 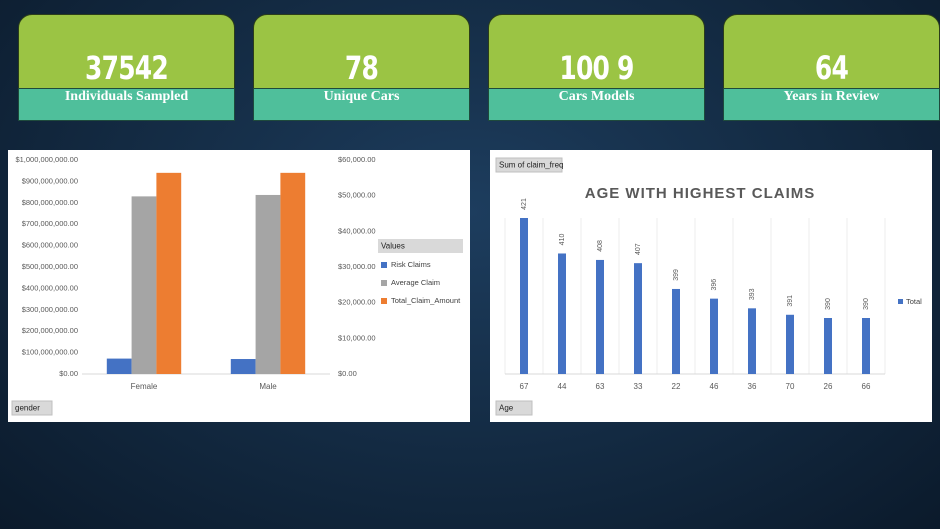 What do you see at coordinates (600, 246) in the screenshot?
I see `value-label: 408` at bounding box center [600, 246].